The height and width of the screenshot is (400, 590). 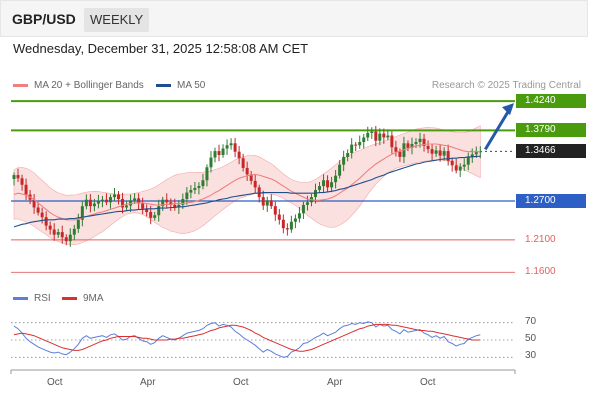 What do you see at coordinates (180, 85) in the screenshot?
I see `legend-ma50: MA 50` at bounding box center [180, 85].